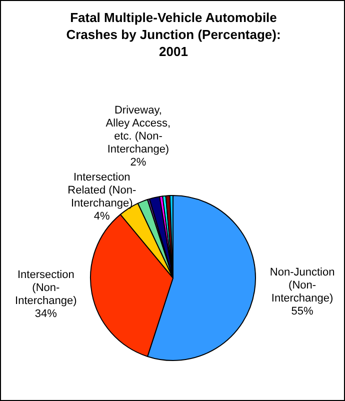 Image resolution: width=345 pixels, height=401 pixels. Describe the element at coordinates (302, 285) in the screenshot. I see `slice-label: Non-Junction (Non-Interchange)` at that location.